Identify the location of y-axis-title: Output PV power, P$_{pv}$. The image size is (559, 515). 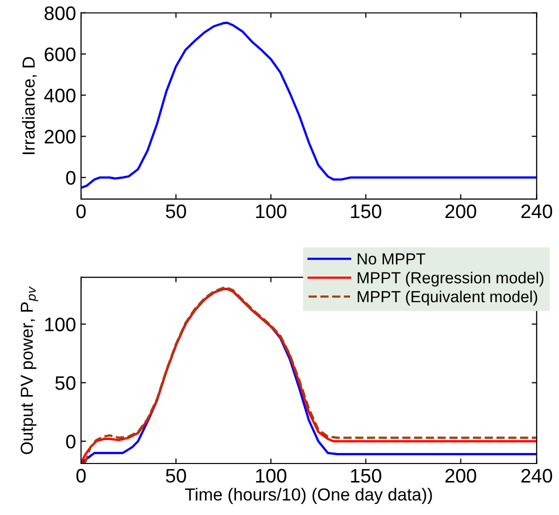
(29, 370).